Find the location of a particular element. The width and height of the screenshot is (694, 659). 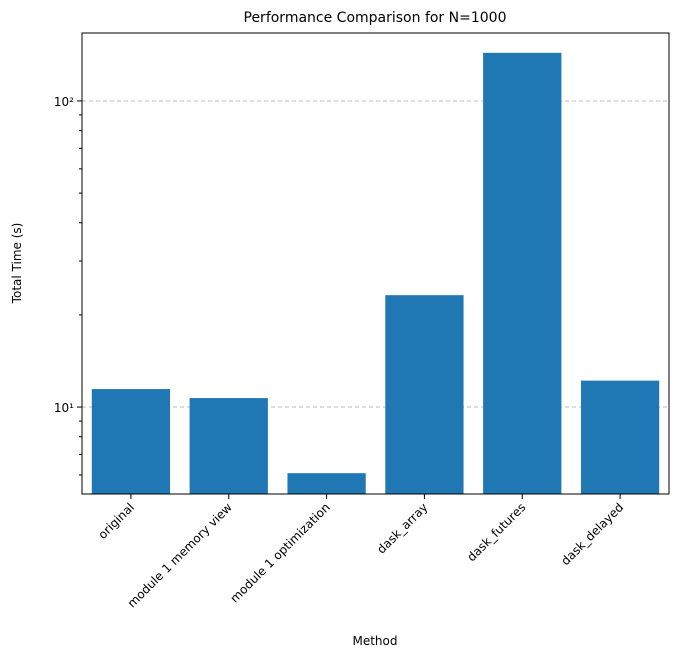

x-tick-label: original is located at coordinates (116, 521).